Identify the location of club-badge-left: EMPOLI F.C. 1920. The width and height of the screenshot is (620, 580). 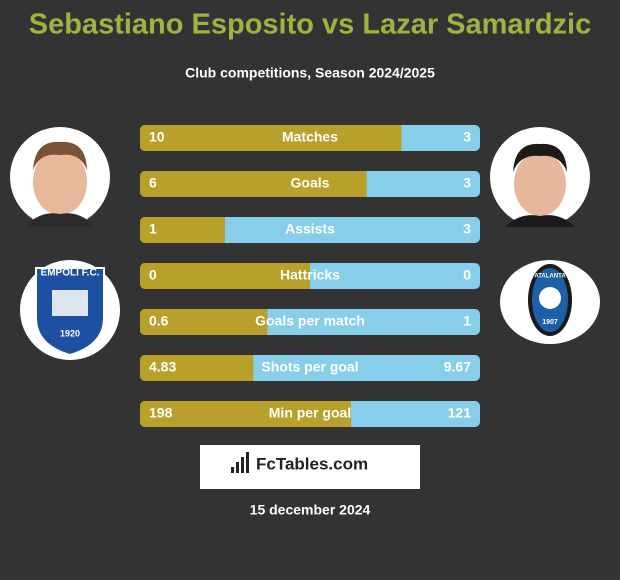
(70, 310).